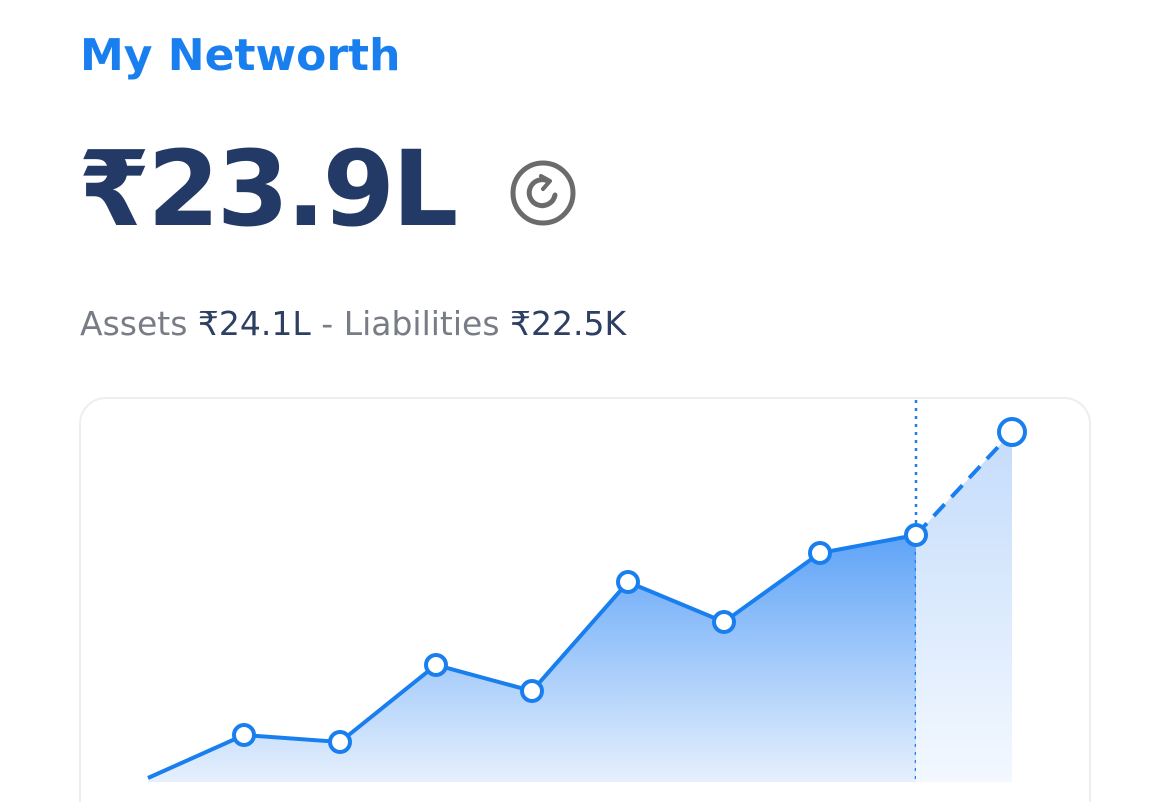 The image size is (1170, 802). Describe the element at coordinates (421, 323) in the screenshot. I see `liabilities-label: Liabilities` at that location.